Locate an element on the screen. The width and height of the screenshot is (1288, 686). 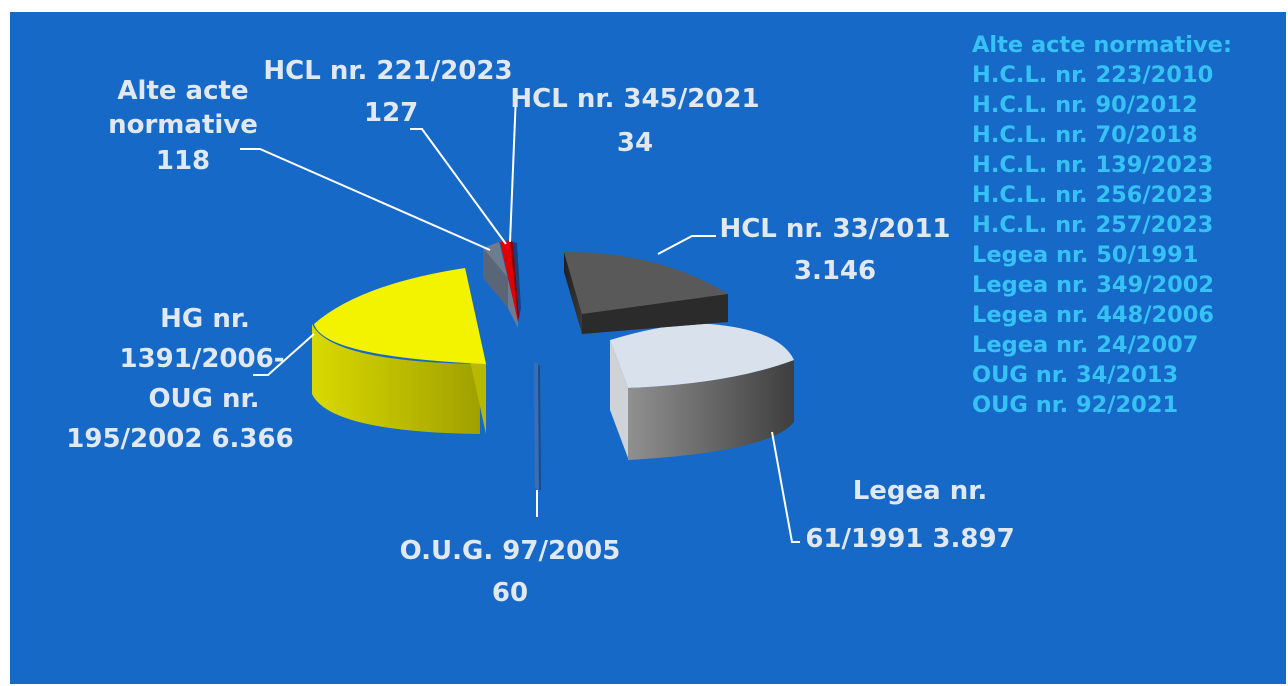
label-hg-1391-2006: HG nr. 1391/2006- OUG nr. 195/2002 6.366 is located at coordinates (180, 379).